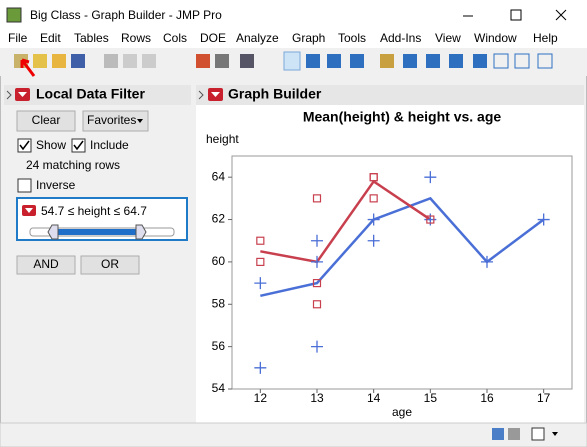 This screenshot has width=587, height=447. I want to click on status-bar, so click(293, 434).